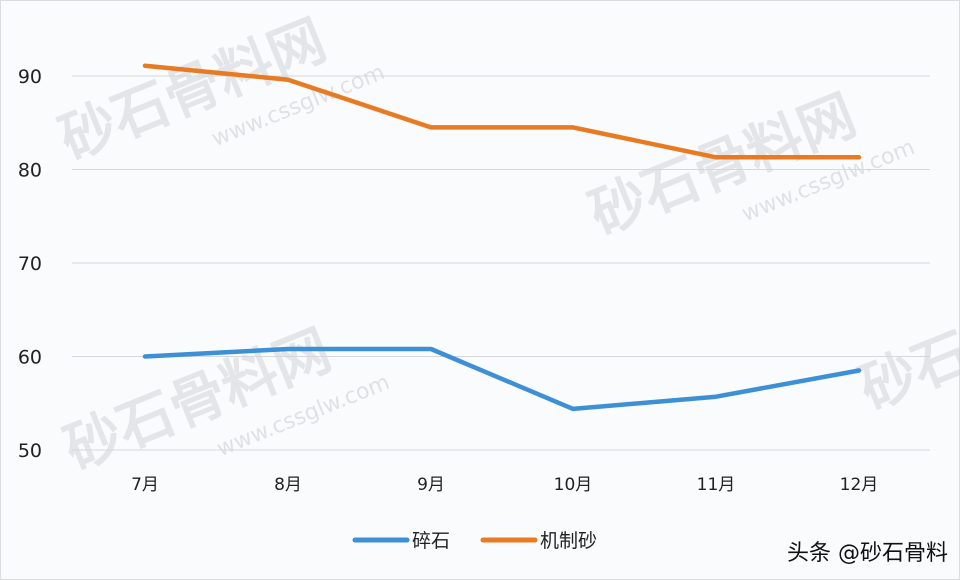 This screenshot has width=960, height=580. What do you see at coordinates (30, 171) in the screenshot?
I see `y-tick-label: 80` at bounding box center [30, 171].